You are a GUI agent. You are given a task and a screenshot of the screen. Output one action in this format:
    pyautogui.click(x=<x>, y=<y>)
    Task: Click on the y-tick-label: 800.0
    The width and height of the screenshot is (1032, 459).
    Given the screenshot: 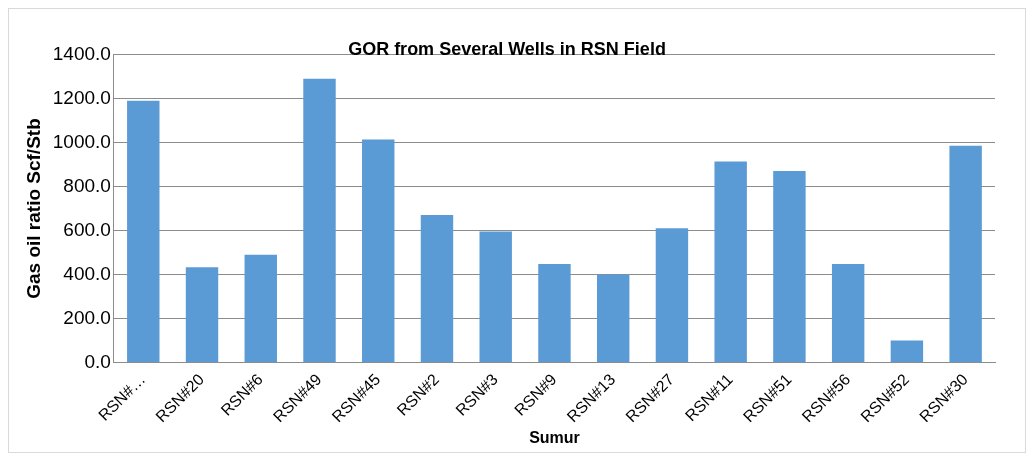 What is the action you would take?
    pyautogui.click(x=87, y=185)
    